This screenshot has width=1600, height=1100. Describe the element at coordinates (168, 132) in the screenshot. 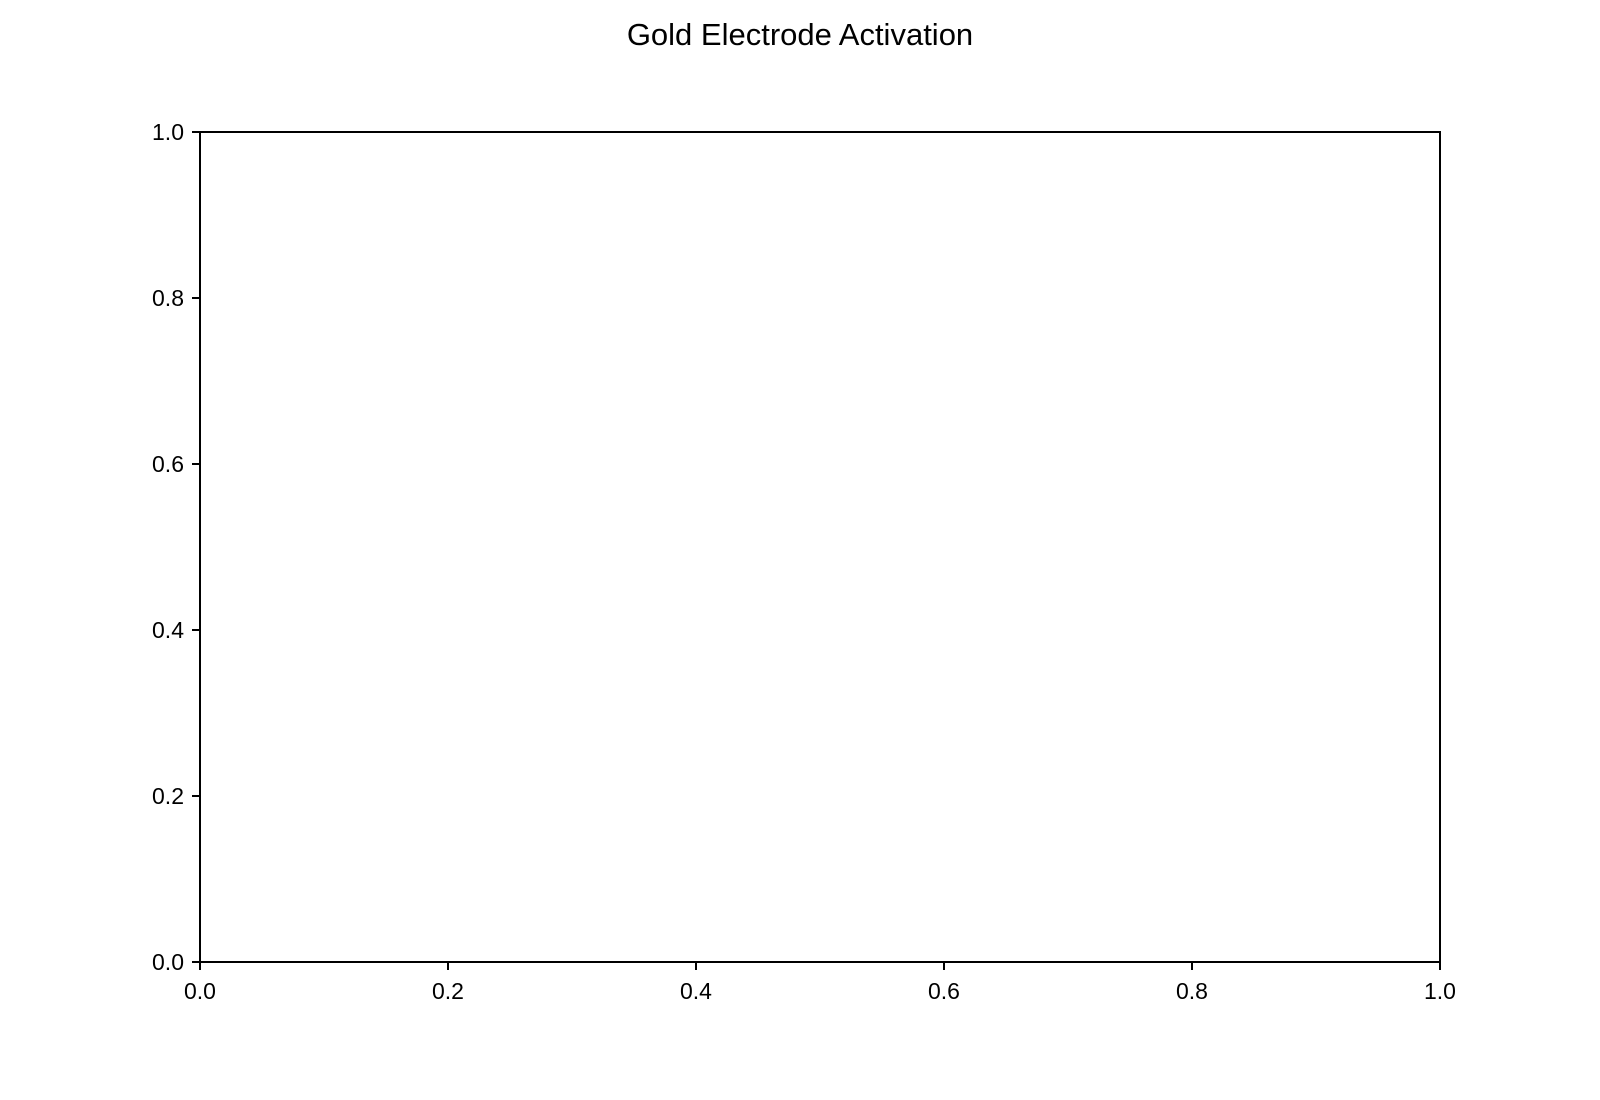

I see `y-tick-label: 1.0` at that location.